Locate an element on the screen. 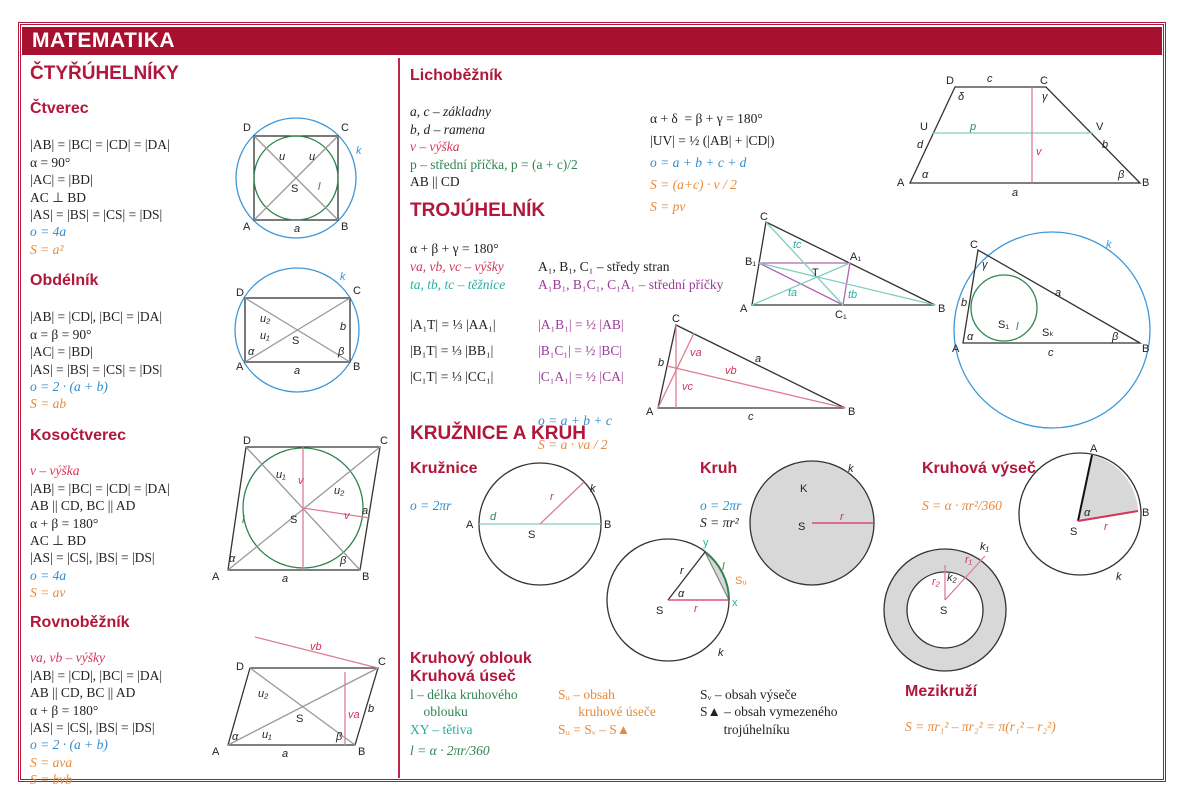 This screenshot has width=1180, height=800. formula: Sᵤ = Sᵥ – S▲ is located at coordinates (594, 729).